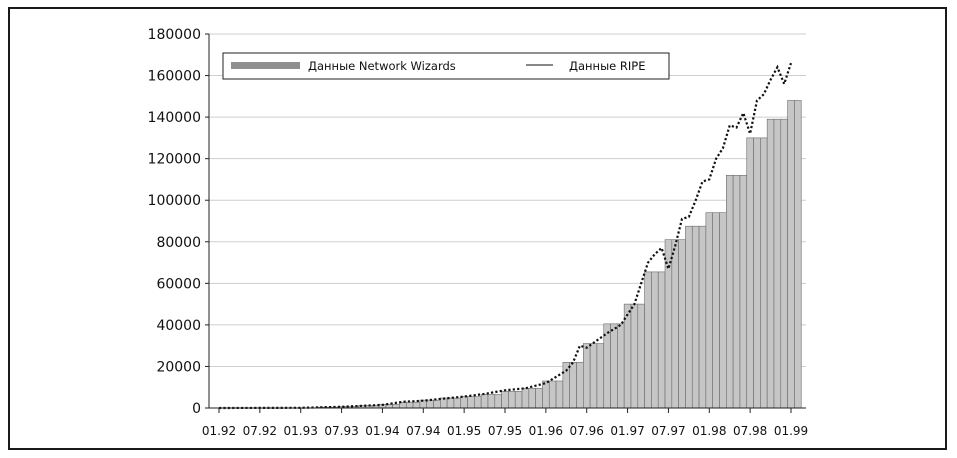  Describe the element at coordinates (382, 66) in the screenshot. I see `legend-label-bars: Данные Network Wizards` at that location.